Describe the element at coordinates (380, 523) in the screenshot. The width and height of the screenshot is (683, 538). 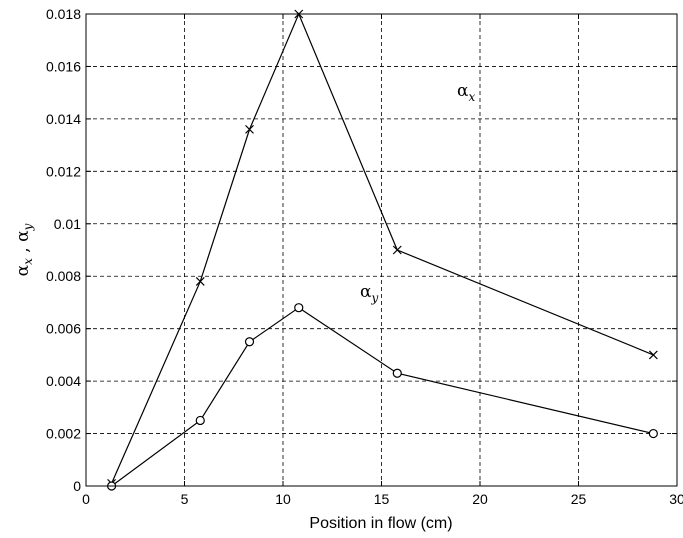
I see `x-axis-title: Position in flow (cm)` at that location.